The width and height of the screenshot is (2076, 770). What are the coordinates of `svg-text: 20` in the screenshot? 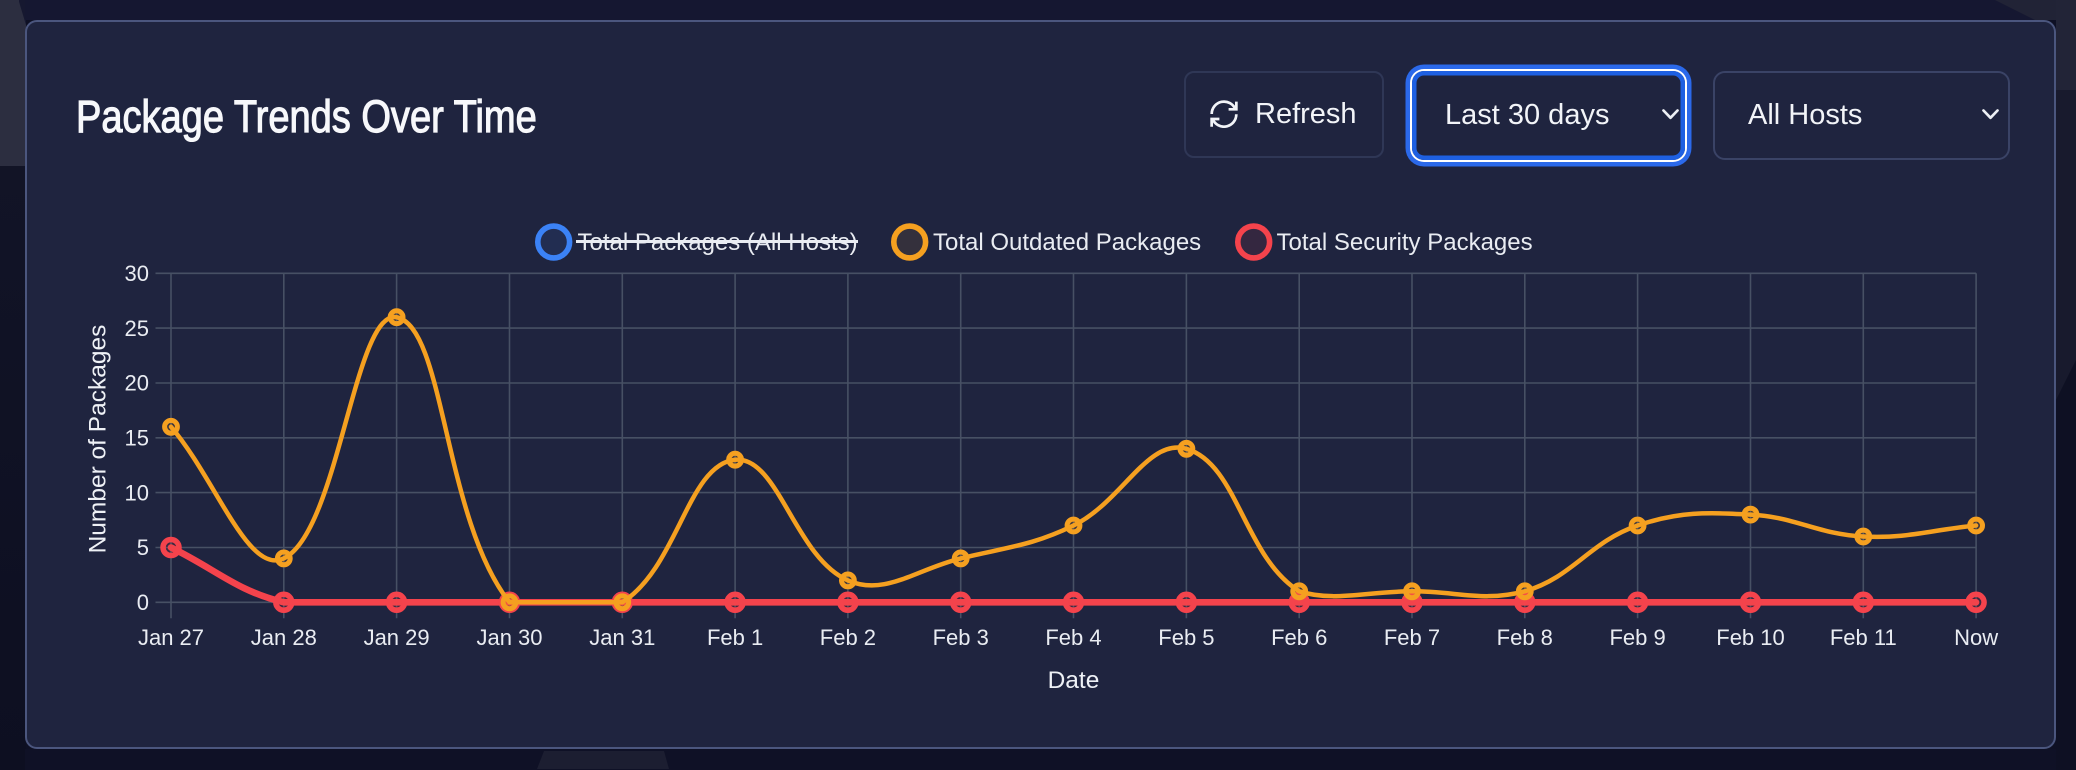 It's located at (137, 383).